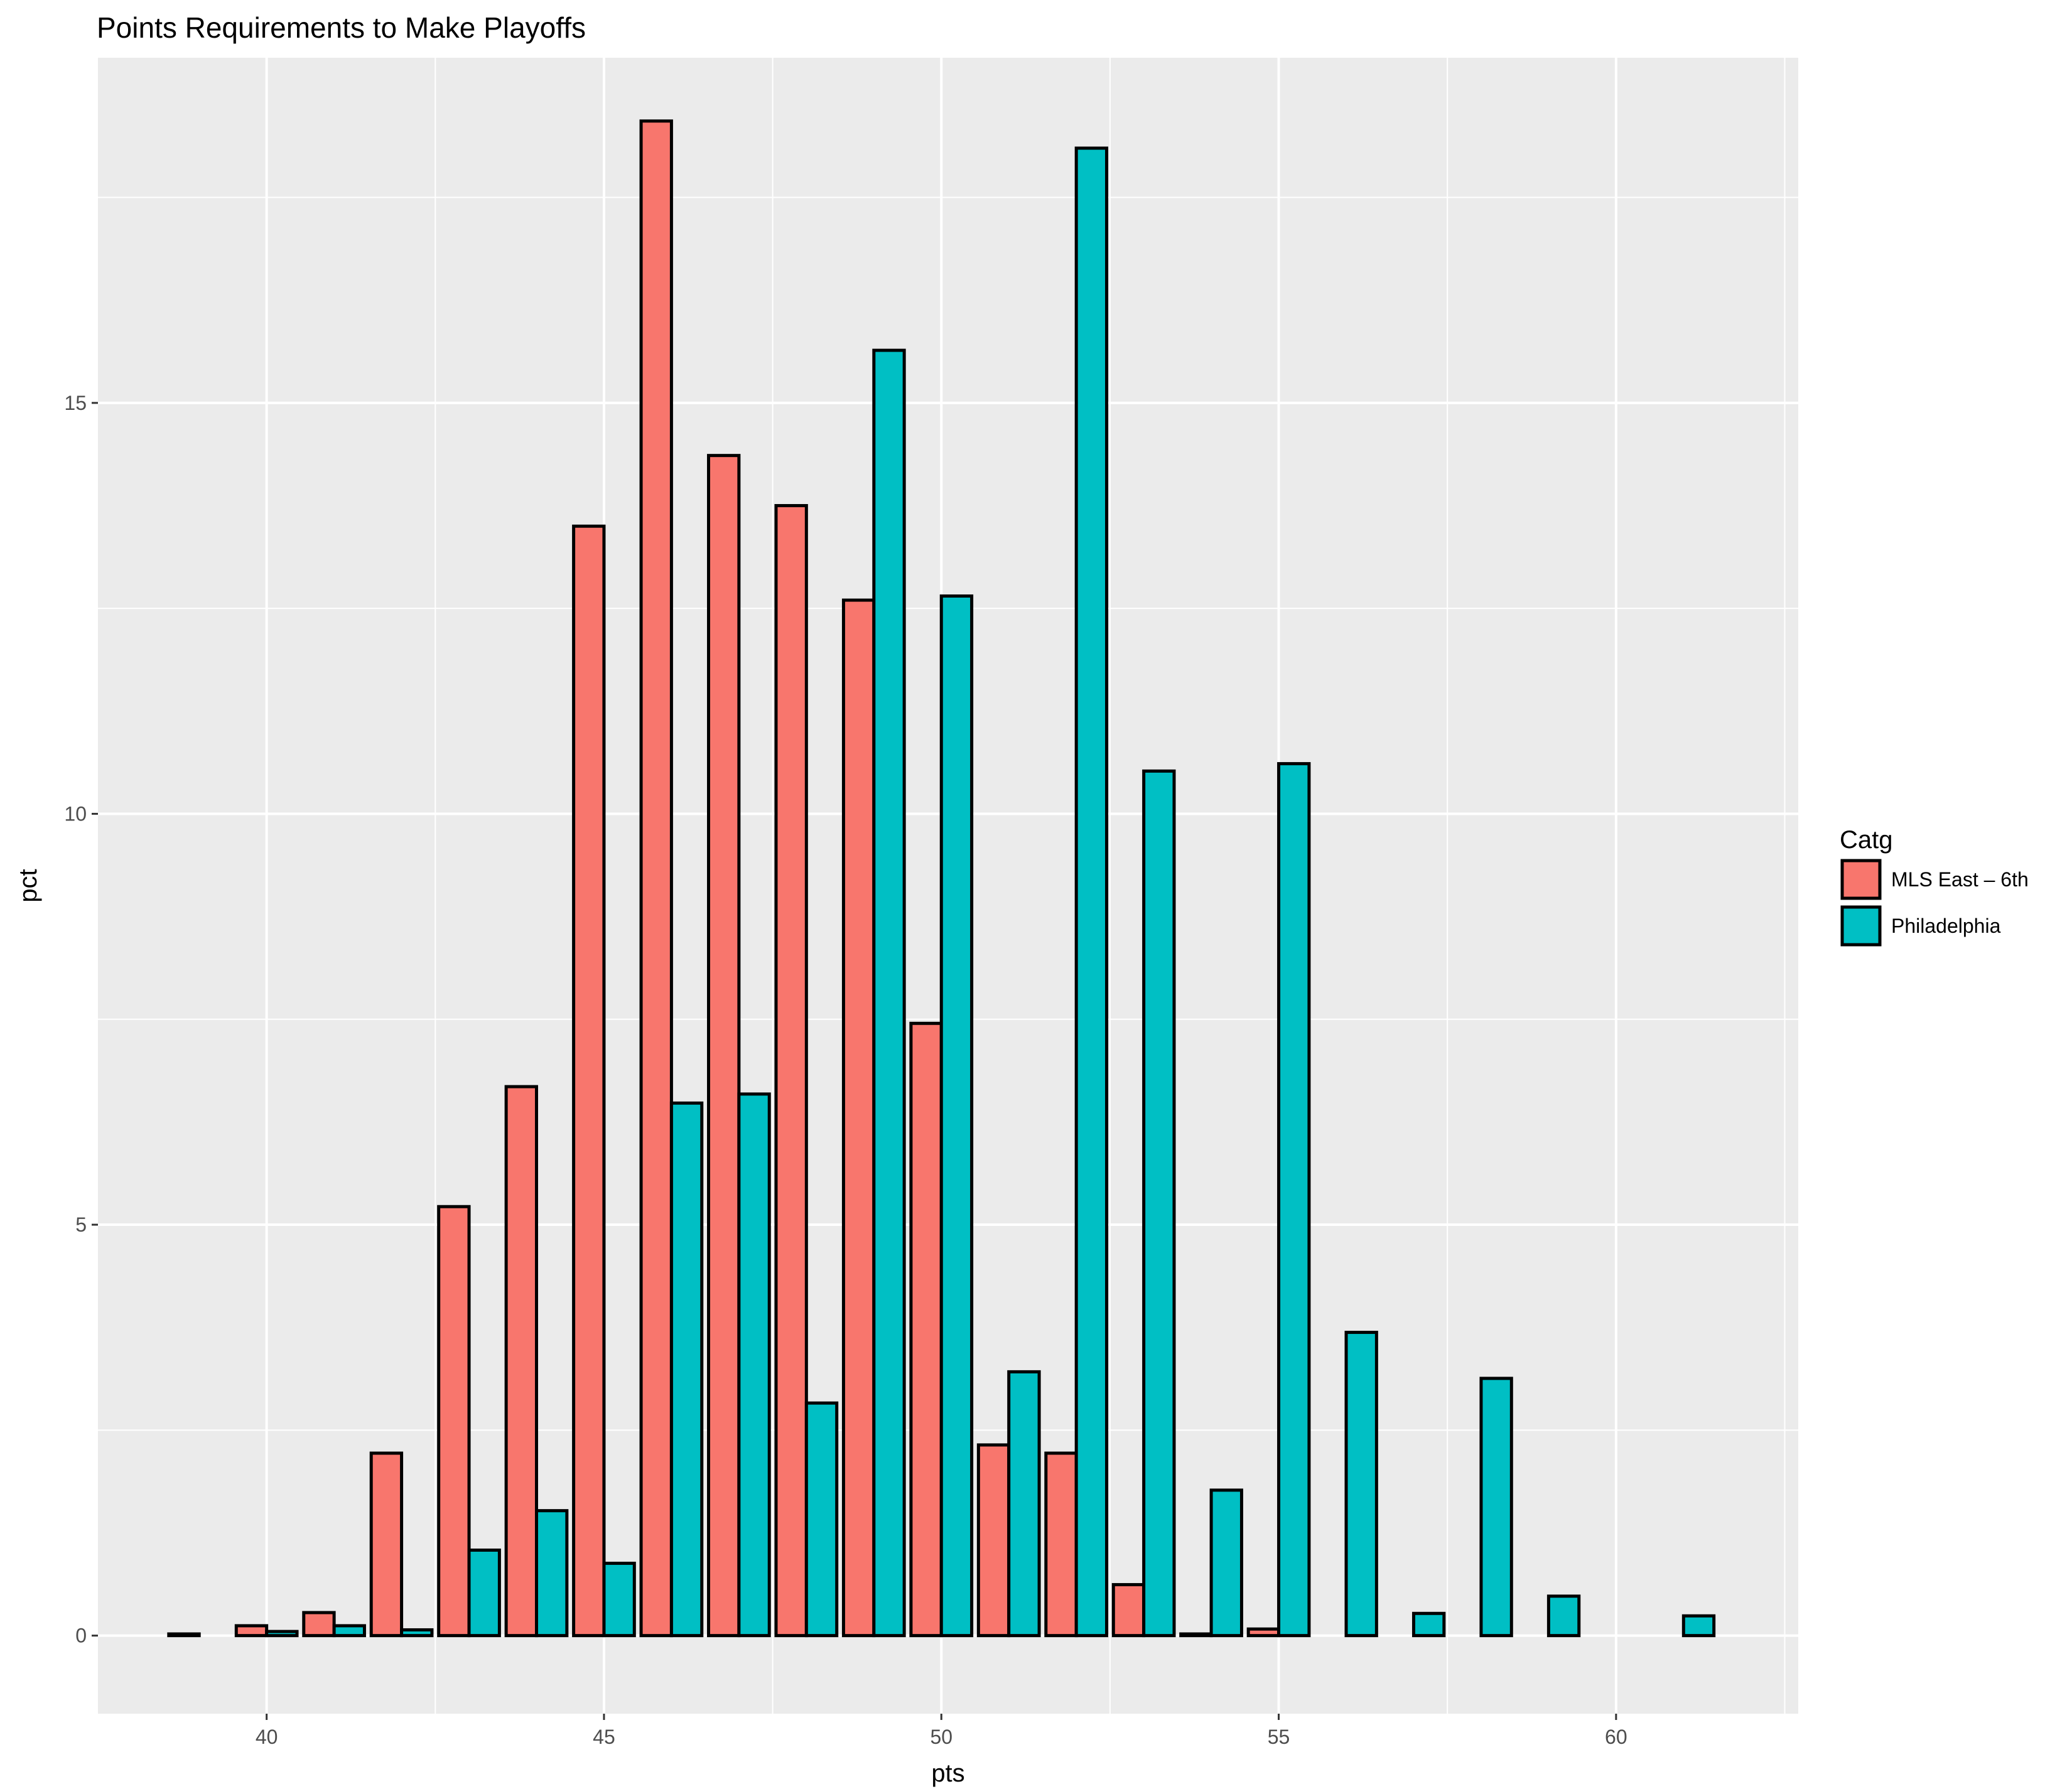 The image size is (2072, 1789). I want to click on legend: Catg MLS East – 6th Philadelphia, so click(1934, 886).